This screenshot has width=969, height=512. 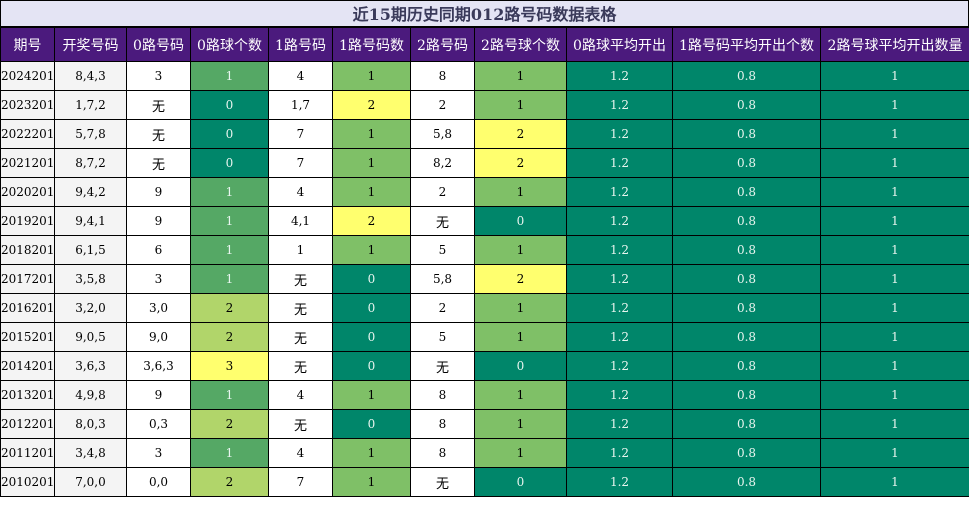 What do you see at coordinates (484, 250) in the screenshot?
I see `table-row: 2018201 6,1,5 6 1 1 1 5 1 1.2 0.8 1` at bounding box center [484, 250].